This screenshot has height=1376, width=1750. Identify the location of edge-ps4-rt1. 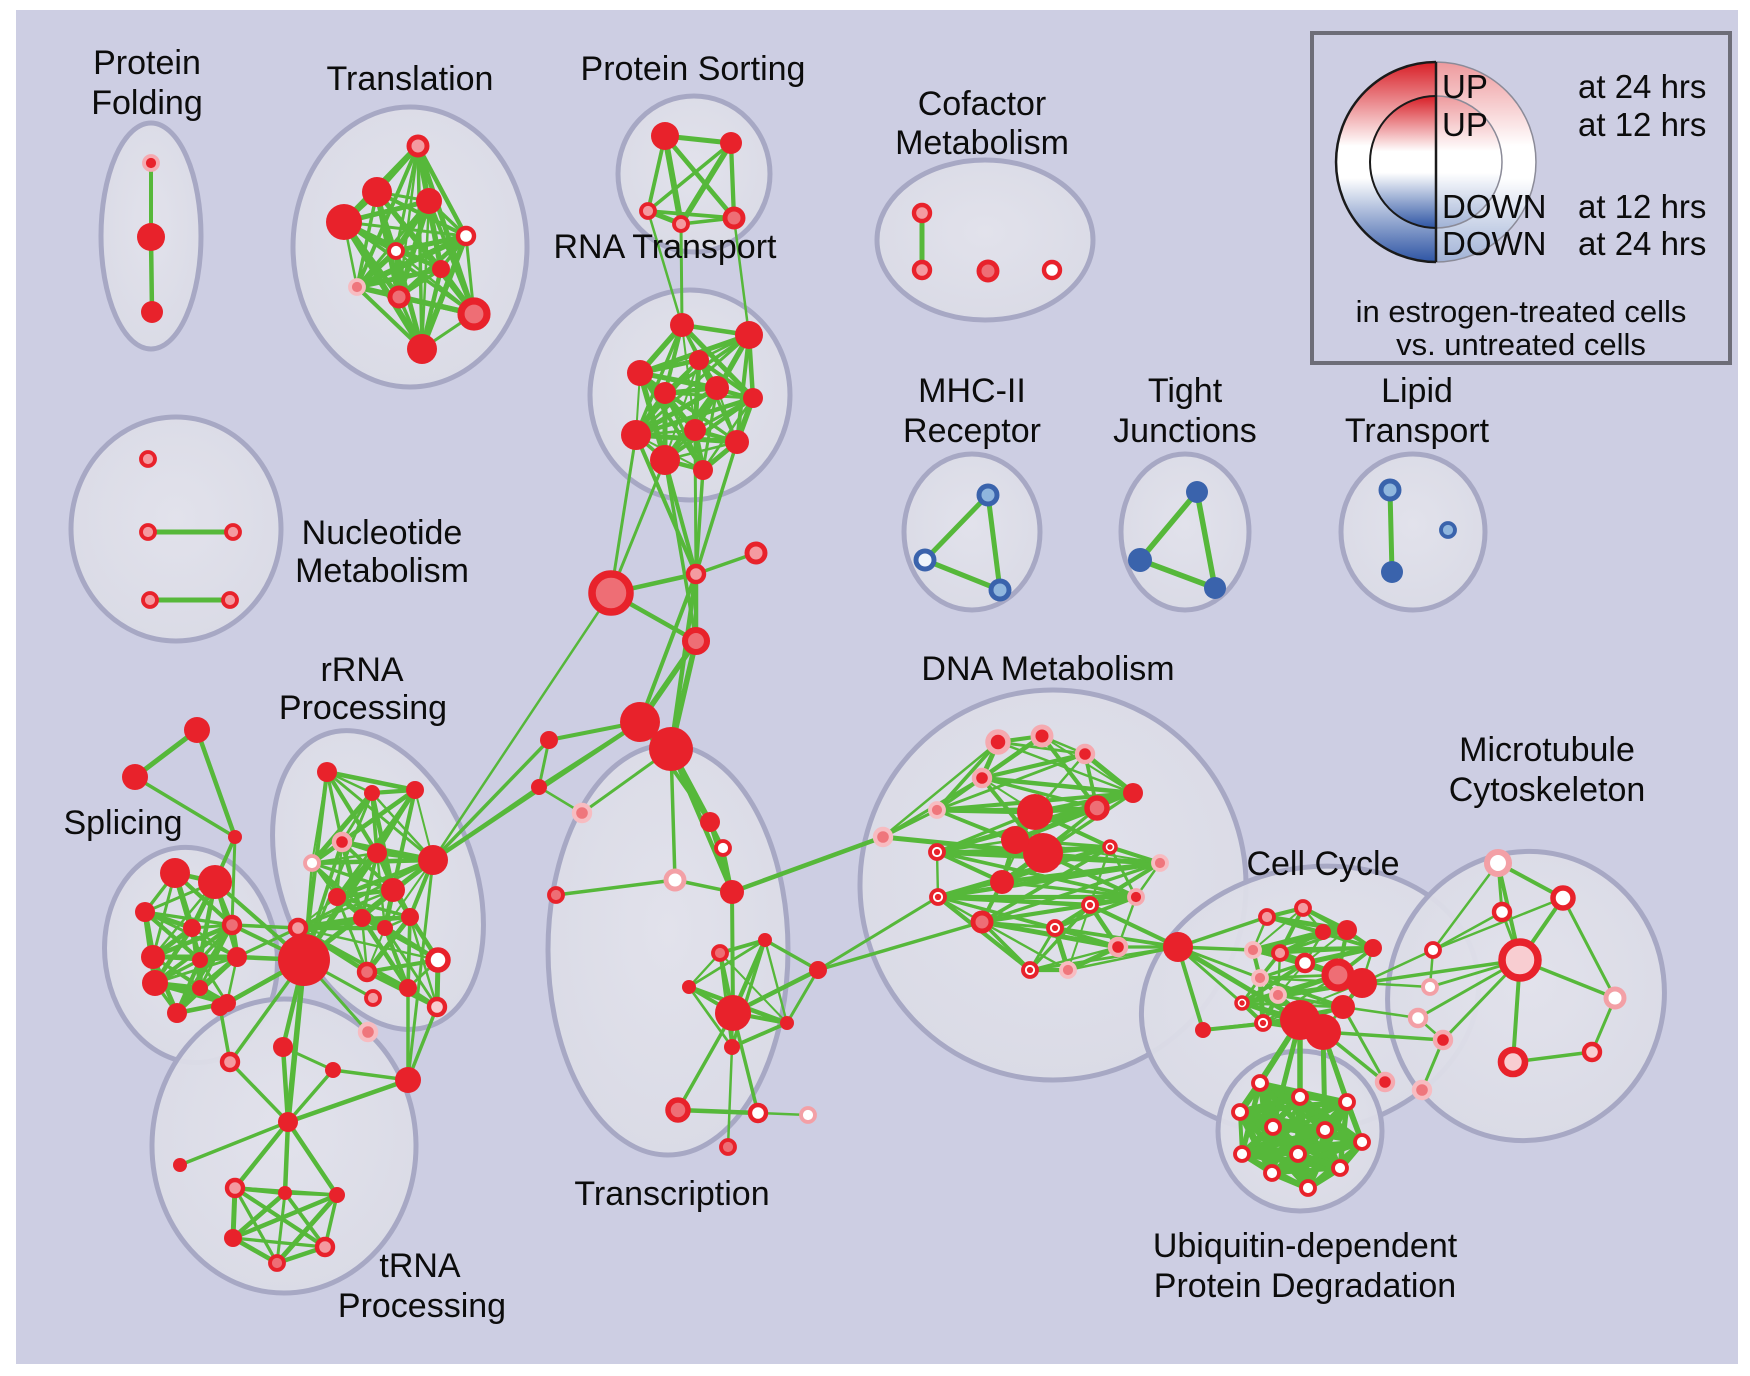
(681, 274).